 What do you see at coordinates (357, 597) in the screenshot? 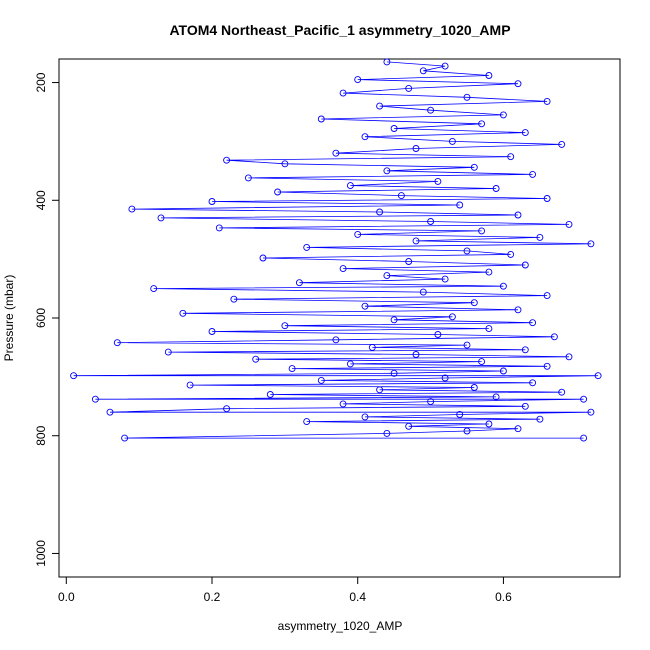
I see `x-tick-label: 0.4` at bounding box center [357, 597].